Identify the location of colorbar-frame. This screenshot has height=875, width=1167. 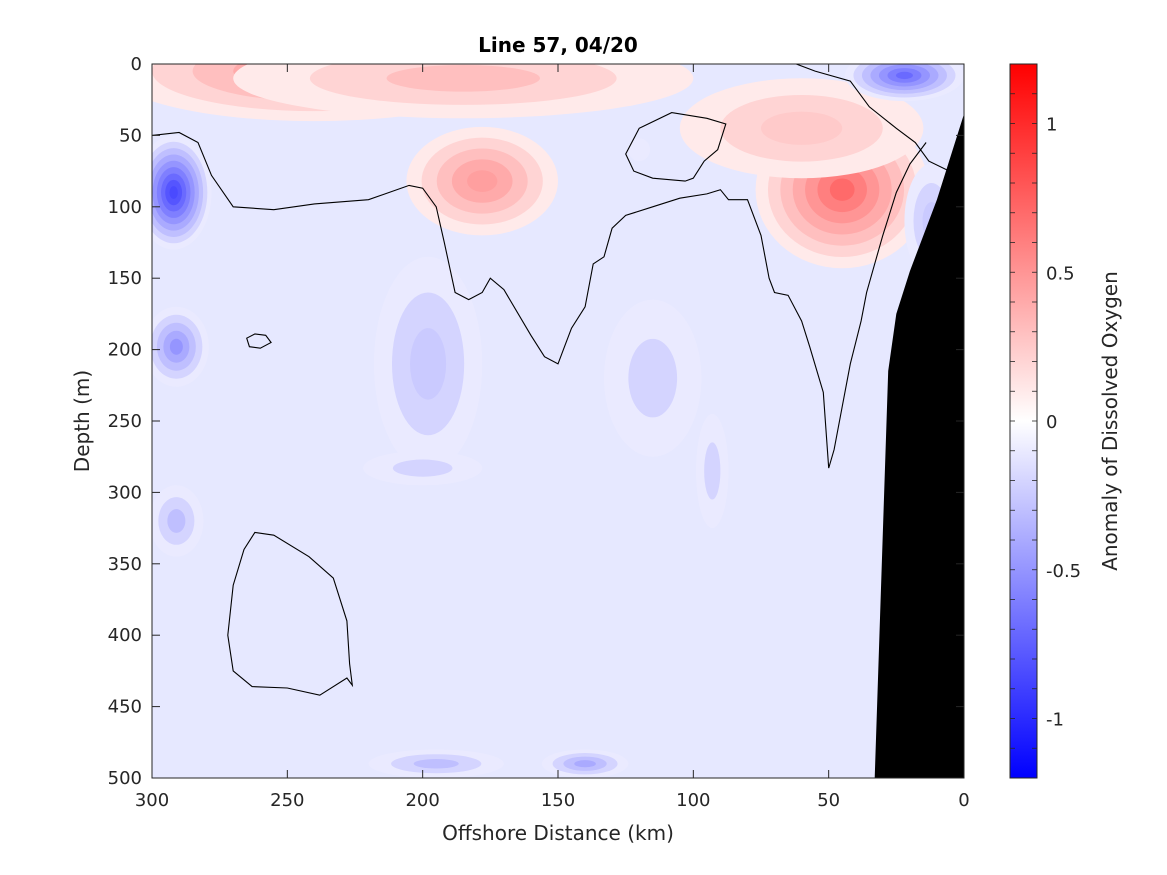
(1023, 421).